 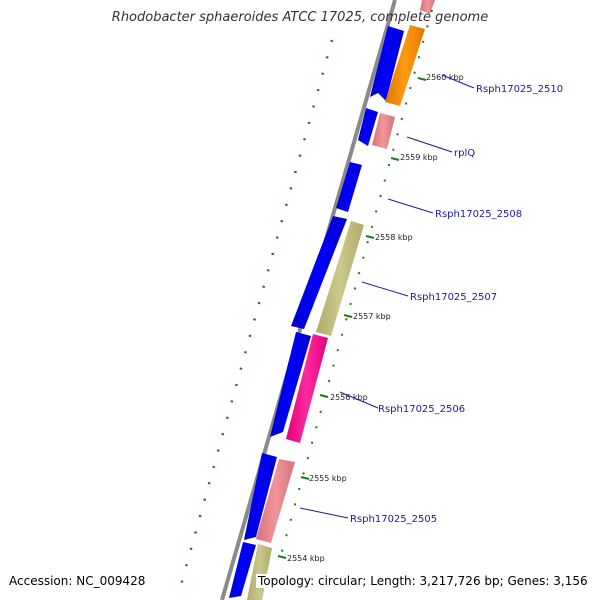 I want to click on scale-tick-label: 2560 kbp, so click(x=445, y=77).